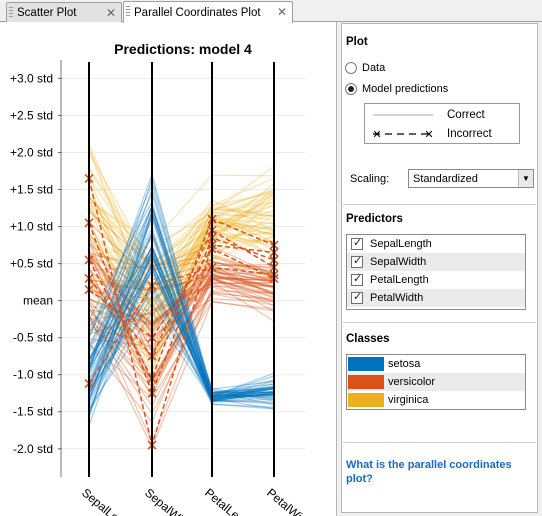 This screenshot has width=542, height=516. What do you see at coordinates (231, 501) in the screenshot?
I see `x-axis-label: PetalLength` at bounding box center [231, 501].